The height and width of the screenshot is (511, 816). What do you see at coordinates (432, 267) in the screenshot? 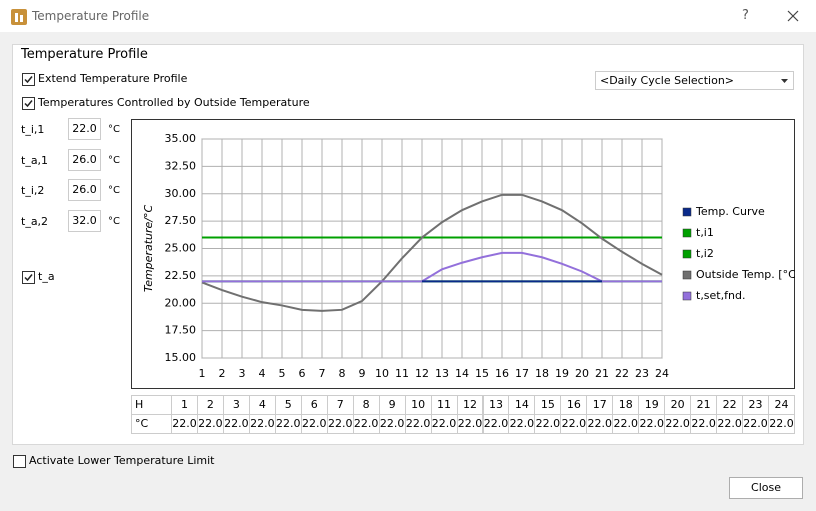
I see `series-line` at bounding box center [432, 267].